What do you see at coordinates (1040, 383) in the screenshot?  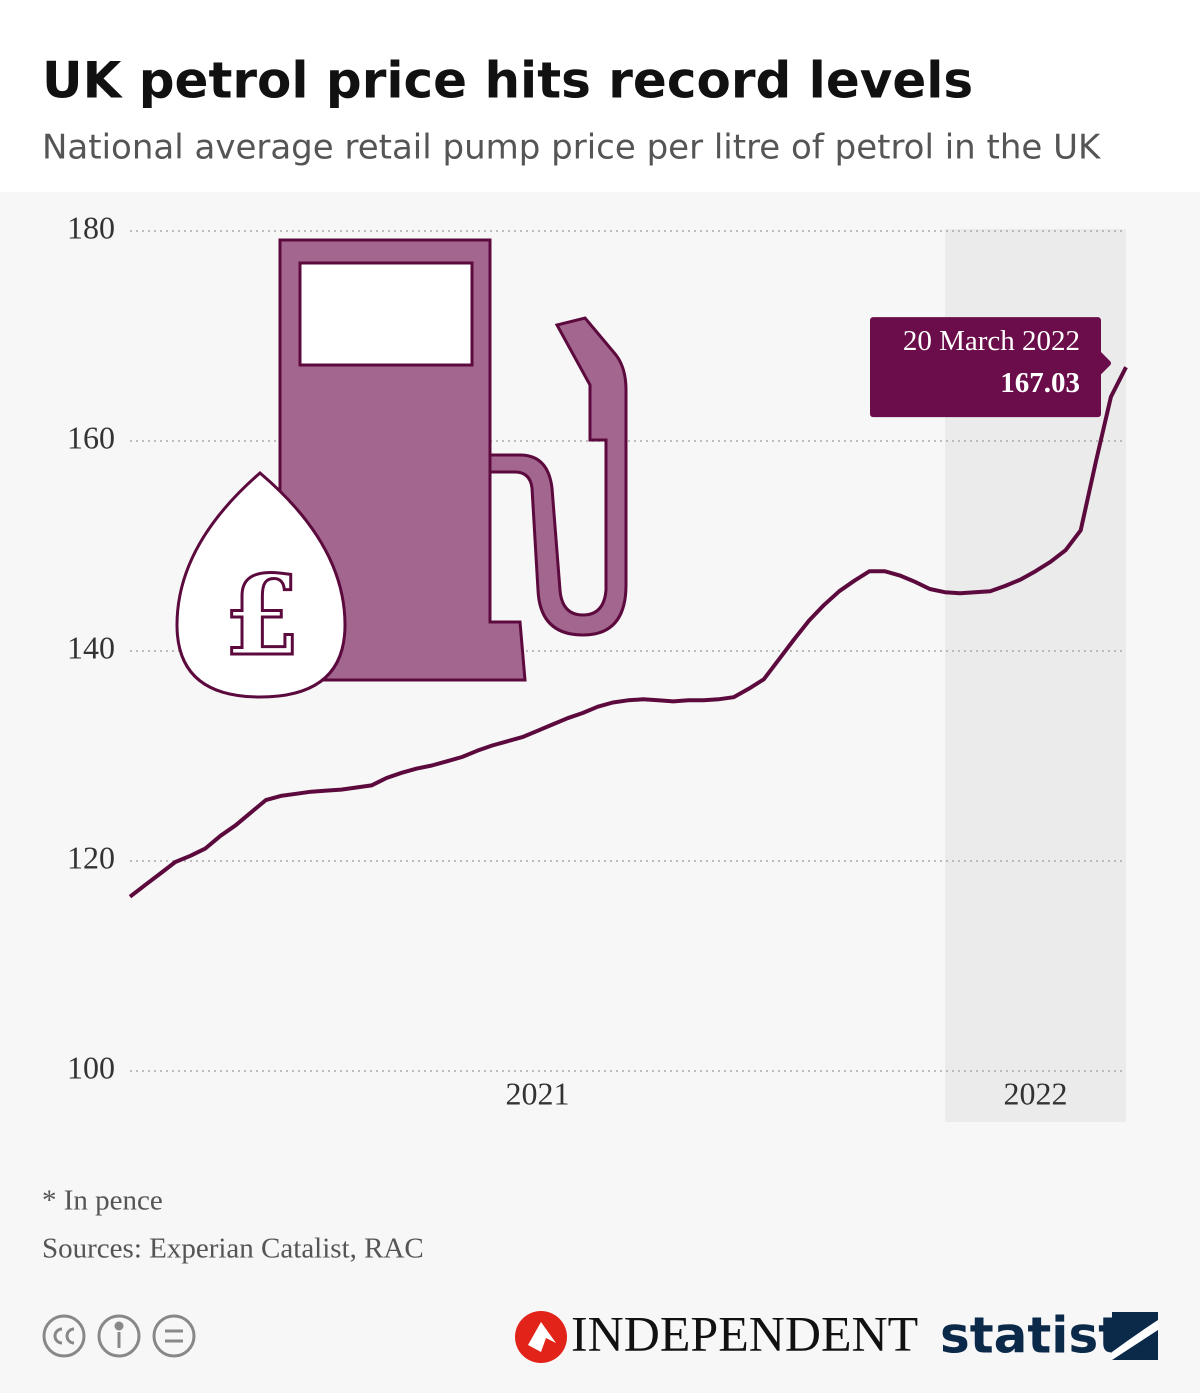 I see `annotation-value: 167.03` at bounding box center [1040, 383].